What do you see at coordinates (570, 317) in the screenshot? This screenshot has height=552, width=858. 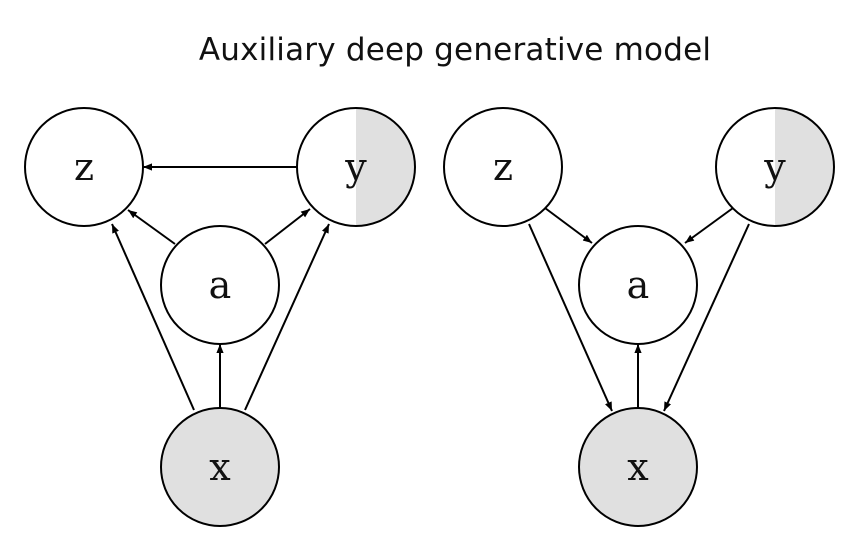 I see `edge-z-to-x` at bounding box center [570, 317].